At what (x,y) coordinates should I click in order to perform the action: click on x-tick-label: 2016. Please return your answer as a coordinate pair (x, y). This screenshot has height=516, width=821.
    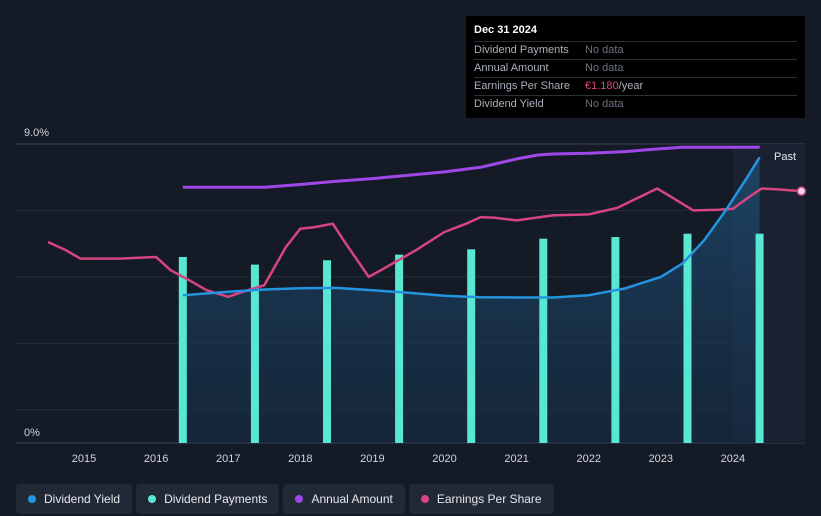
    Looking at the image, I should click on (156, 459).